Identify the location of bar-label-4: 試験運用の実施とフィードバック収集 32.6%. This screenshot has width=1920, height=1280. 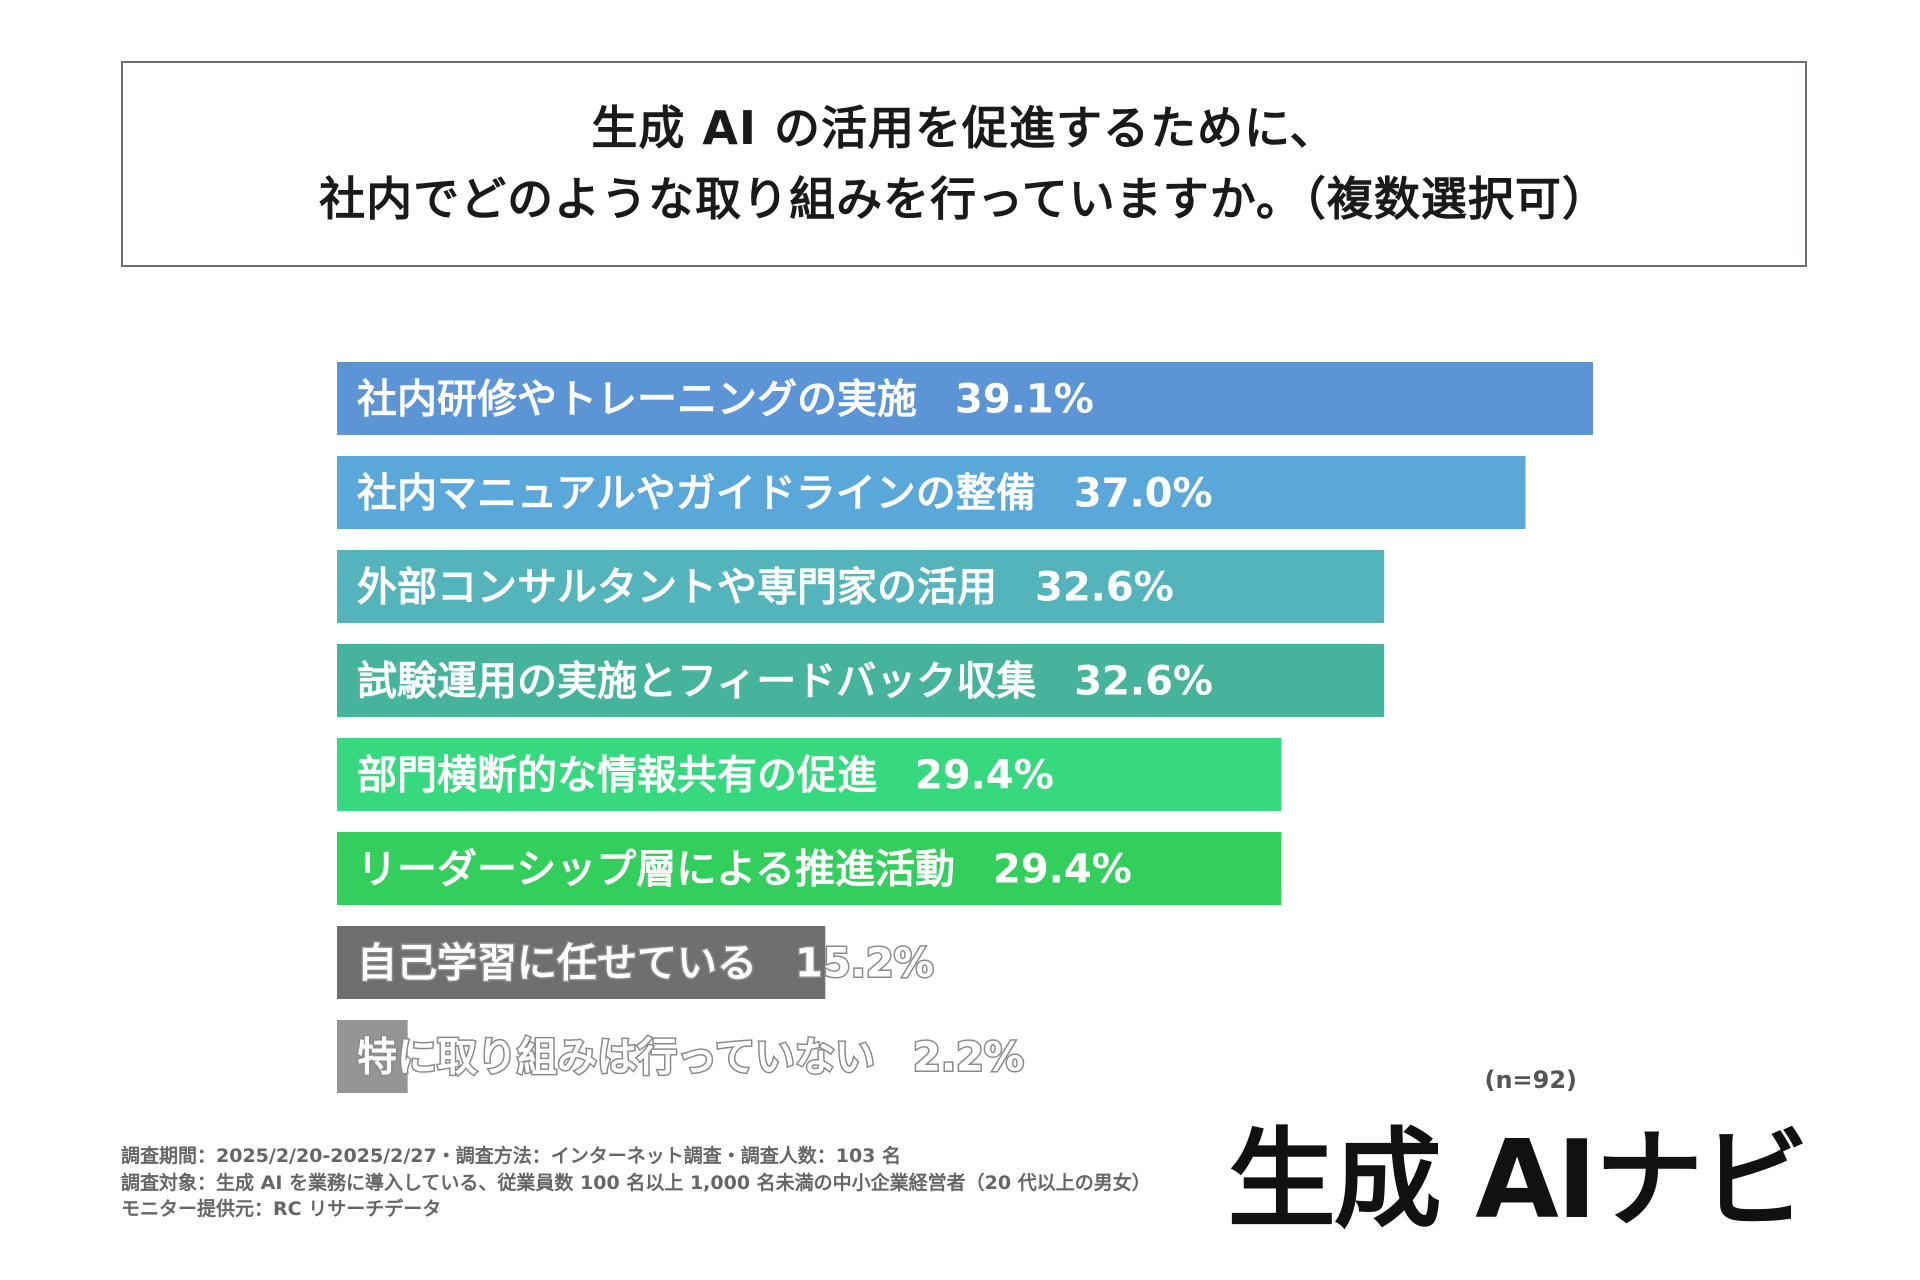
(785, 682).